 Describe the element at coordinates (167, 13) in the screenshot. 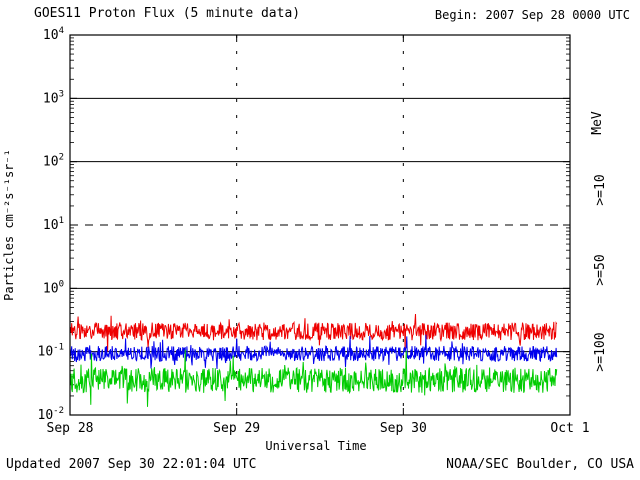

I see `chart-title: GOES11 Proton Flux (5 minute data)` at that location.